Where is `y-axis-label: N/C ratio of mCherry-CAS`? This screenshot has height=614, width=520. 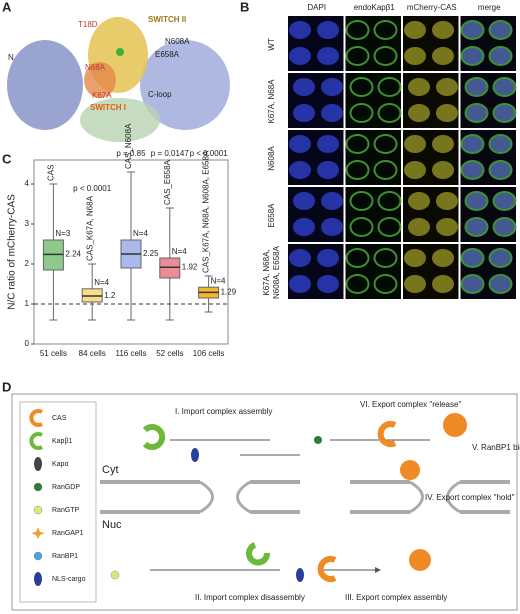 y-axis-label: N/C ratio of mCherry-CAS is located at coordinates (12, 252).